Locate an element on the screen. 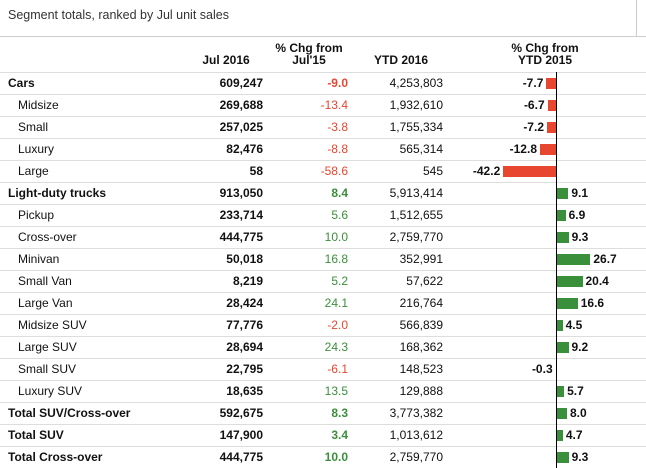 This screenshot has height=468, width=646. jul-2016: 8,219 is located at coordinates (247, 281).